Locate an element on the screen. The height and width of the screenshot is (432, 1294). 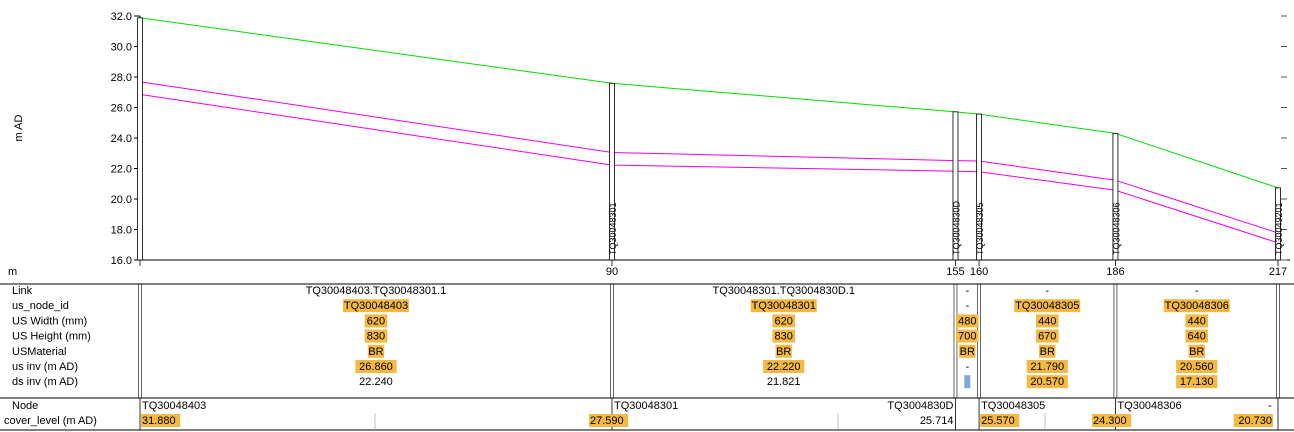
node-table-cover-cell: 31.880 is located at coordinates (159, 421).